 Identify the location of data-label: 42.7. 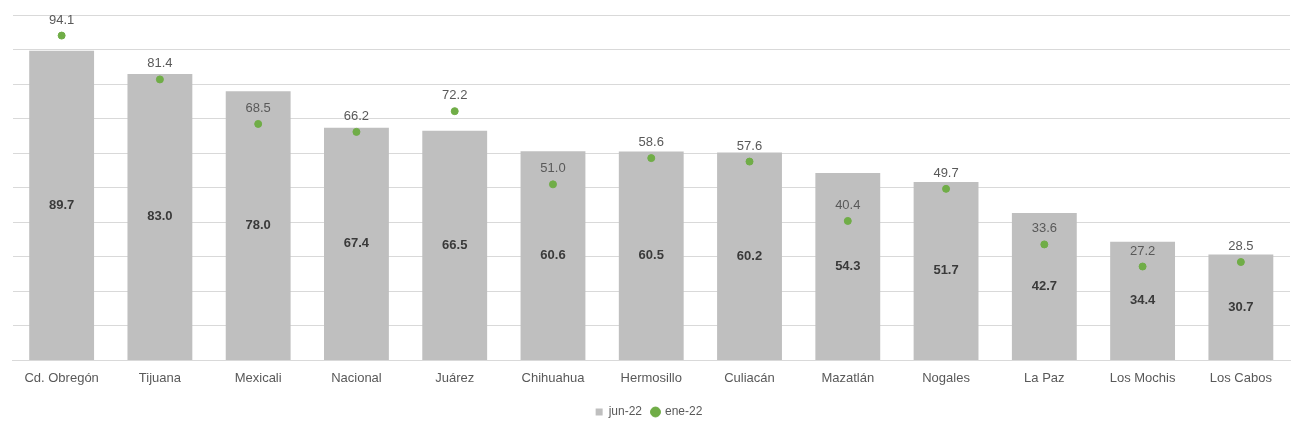
(1044, 286).